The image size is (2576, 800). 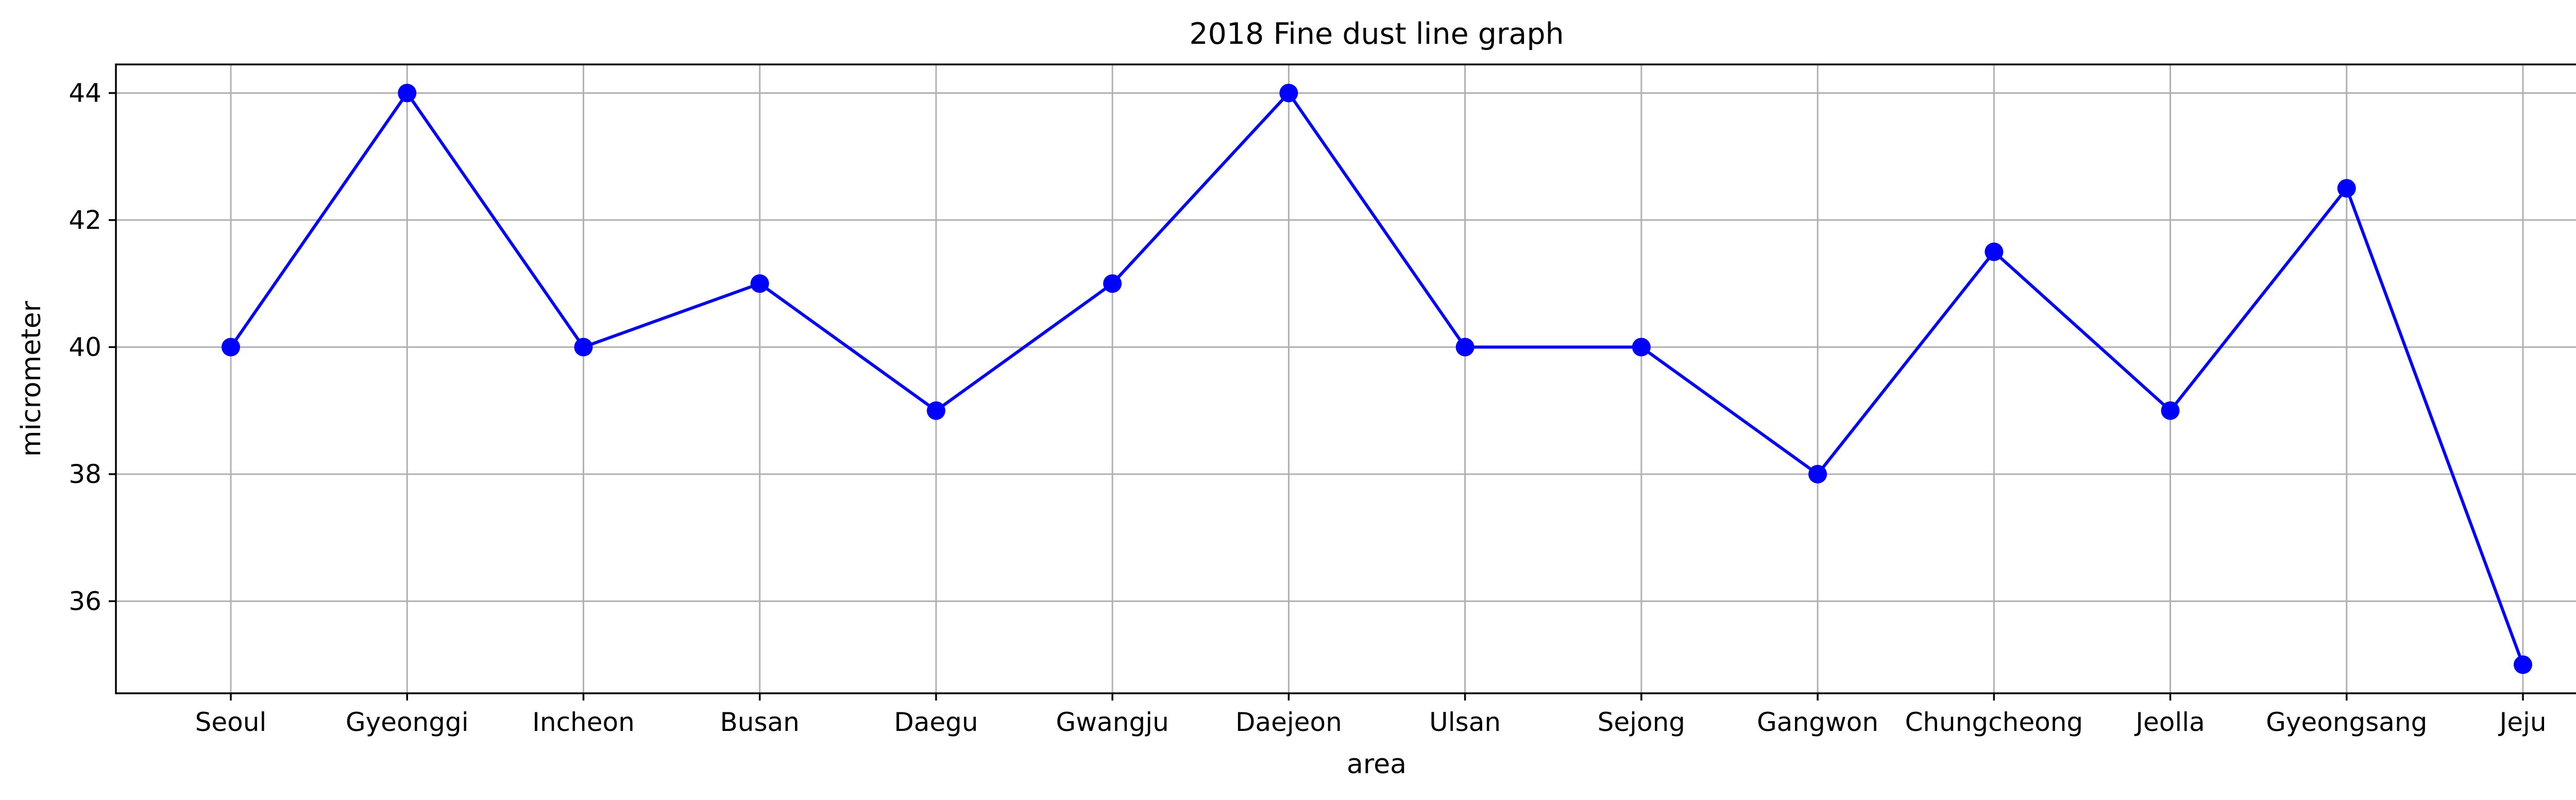 What do you see at coordinates (760, 722) in the screenshot?
I see `x-tick-label: Busan` at bounding box center [760, 722].